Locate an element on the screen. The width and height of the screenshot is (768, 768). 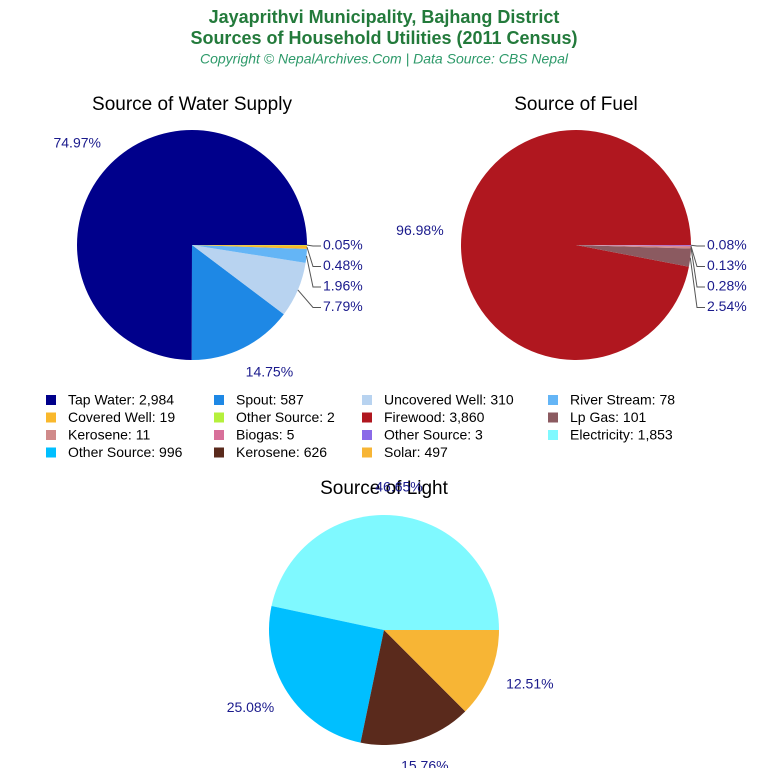
legend-label: Other Source: 3 is located at coordinates (433, 435).